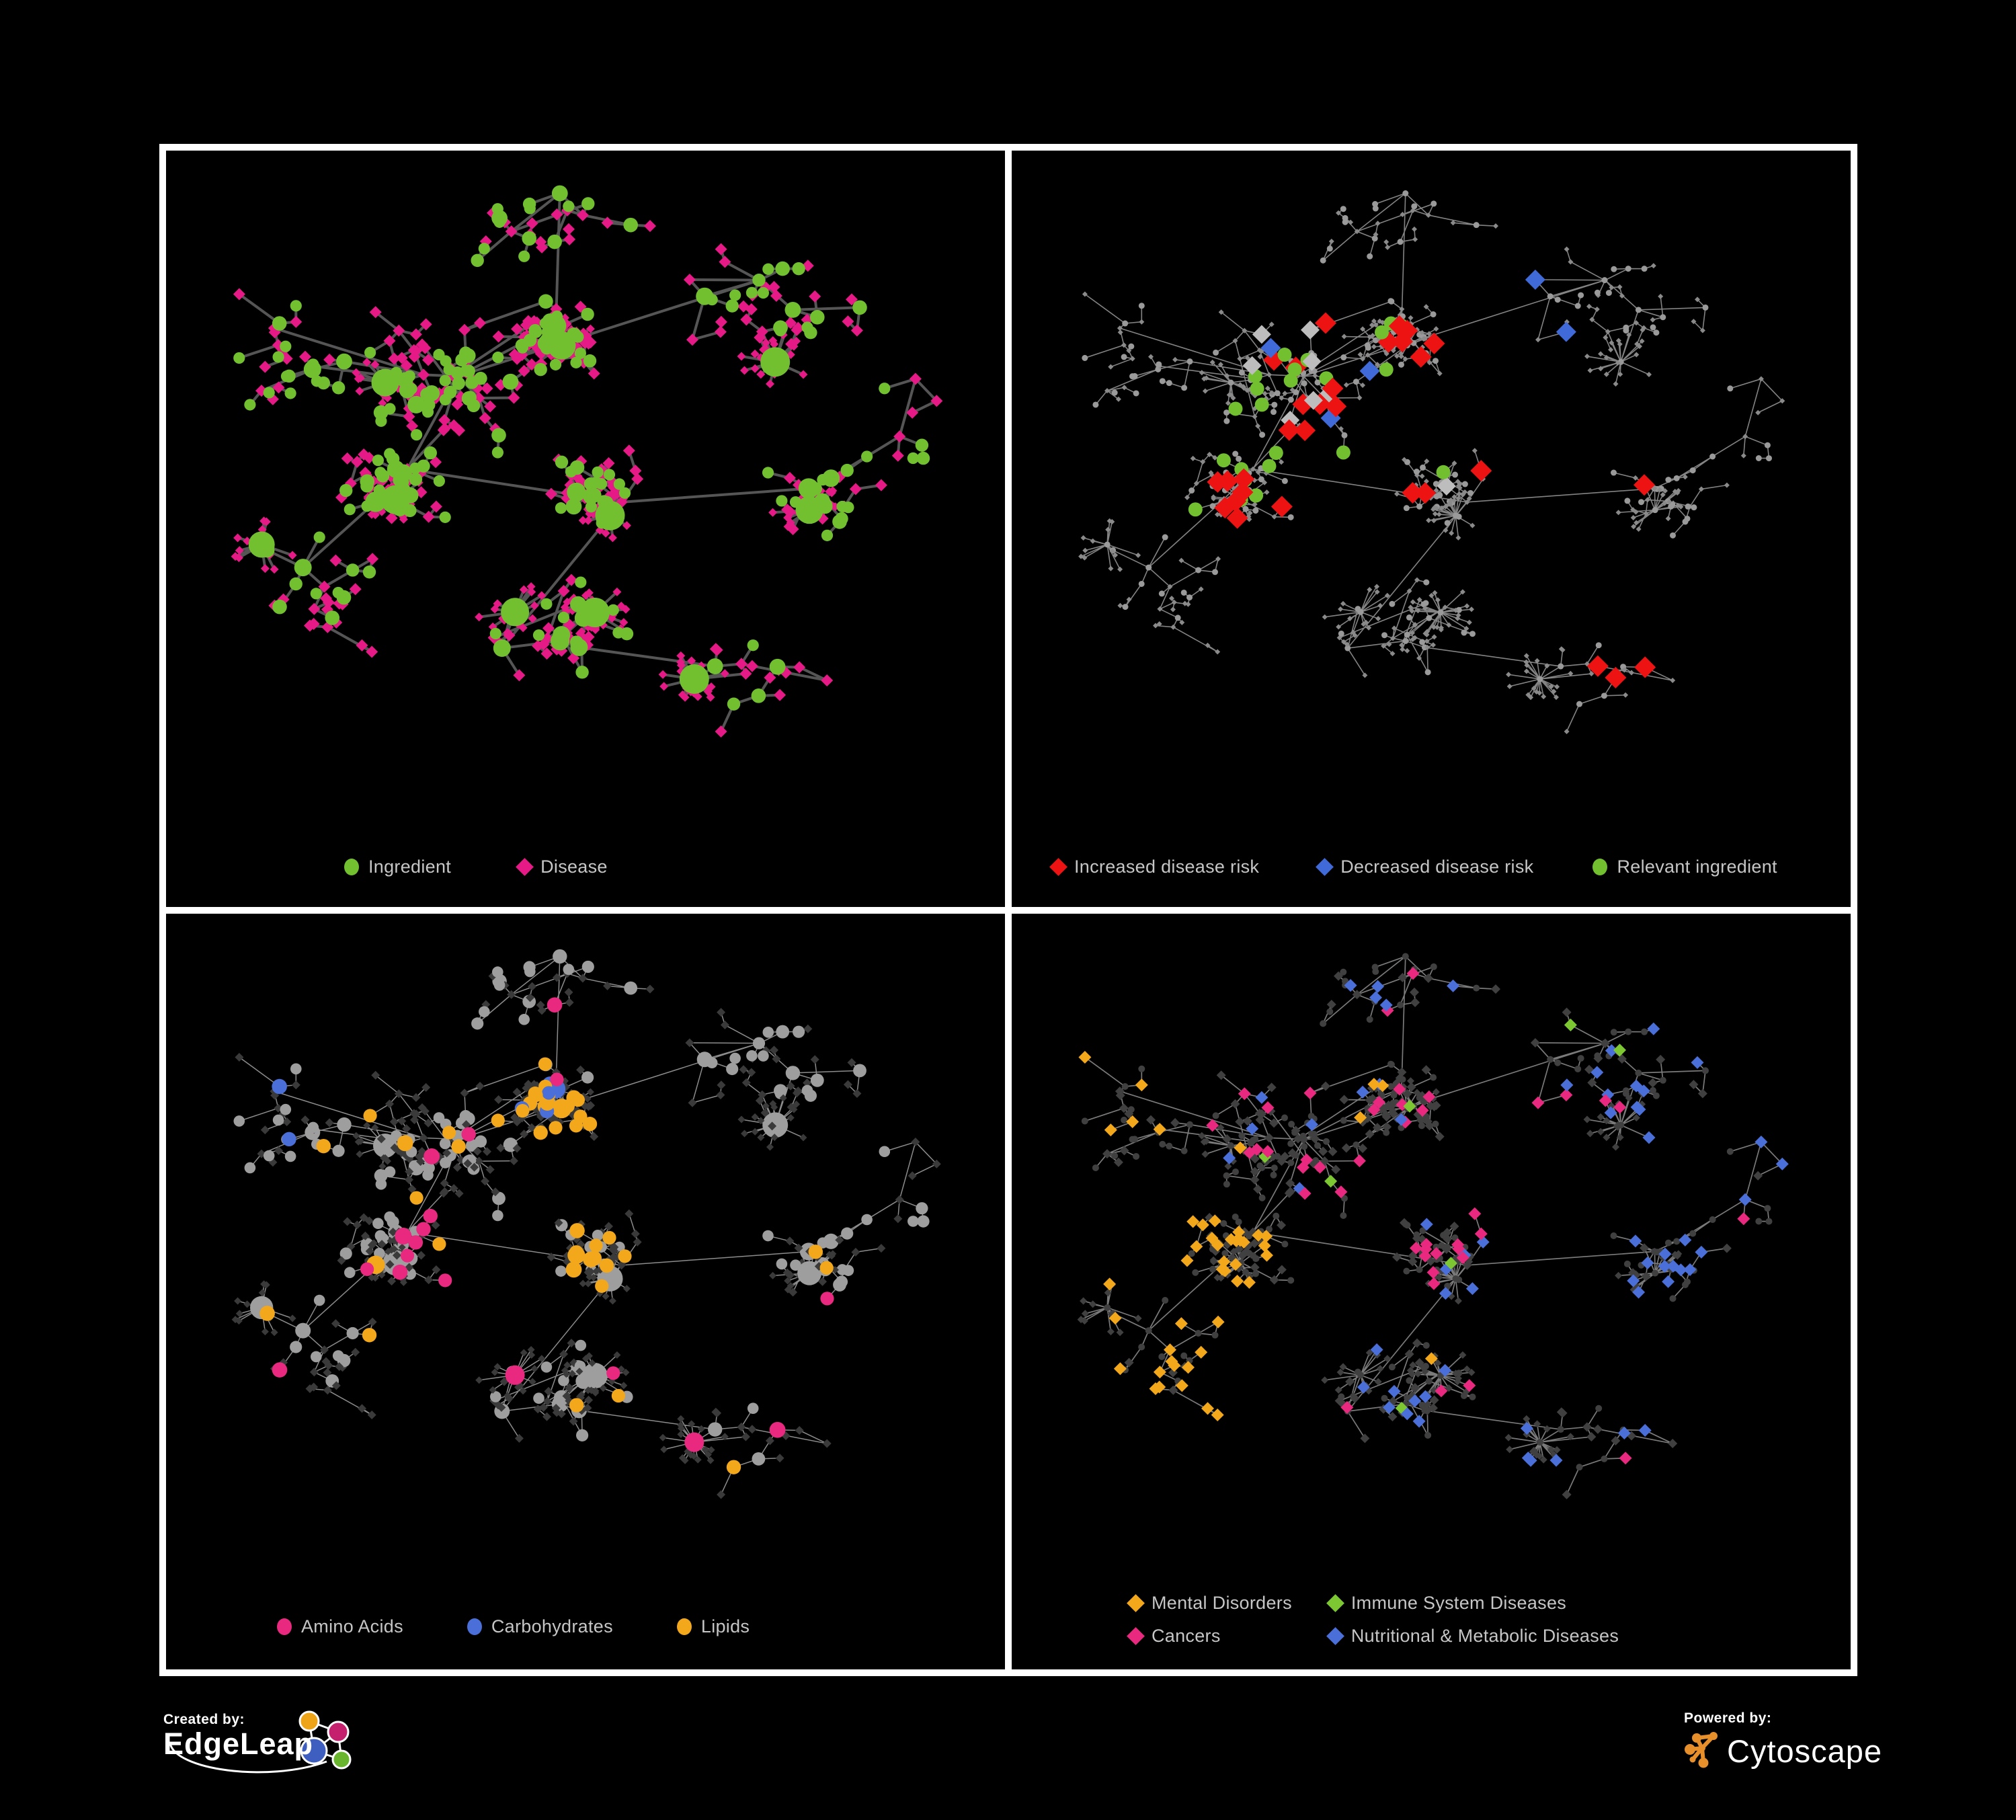 The height and width of the screenshot is (1820, 2016). What do you see at coordinates (1325, 866) in the screenshot?
I see `decreased-risk-diamond-icon` at bounding box center [1325, 866].